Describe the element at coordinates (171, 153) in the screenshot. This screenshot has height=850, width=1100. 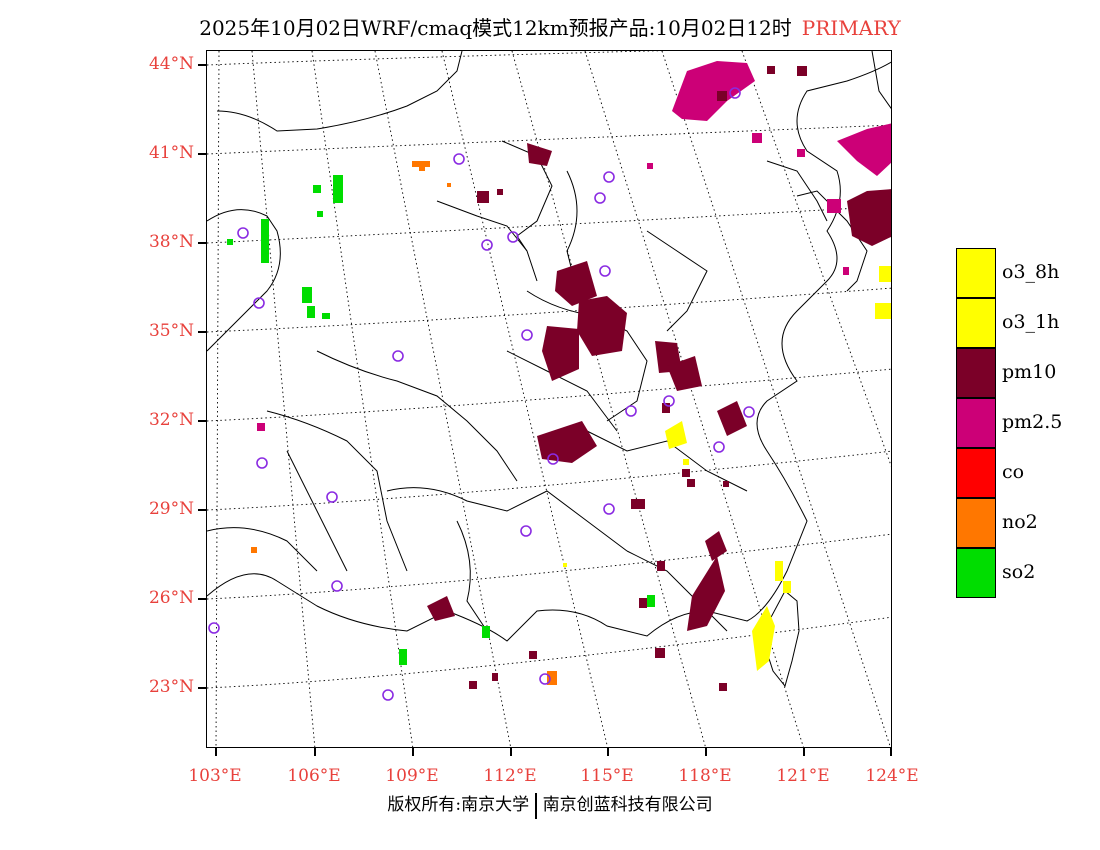
I see `lat-label-41: 41°N` at that location.